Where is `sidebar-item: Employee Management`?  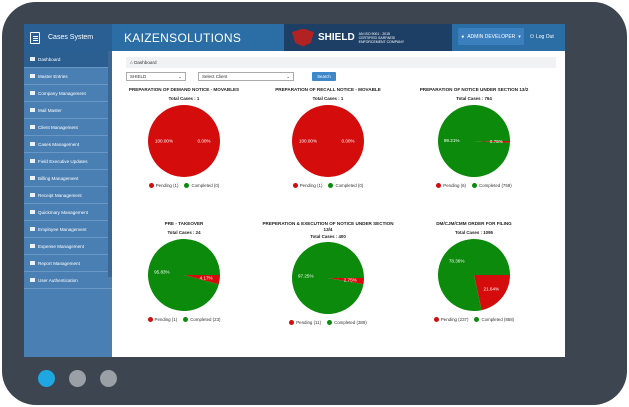 sidebar-item: Employee Management is located at coordinates (68, 229).